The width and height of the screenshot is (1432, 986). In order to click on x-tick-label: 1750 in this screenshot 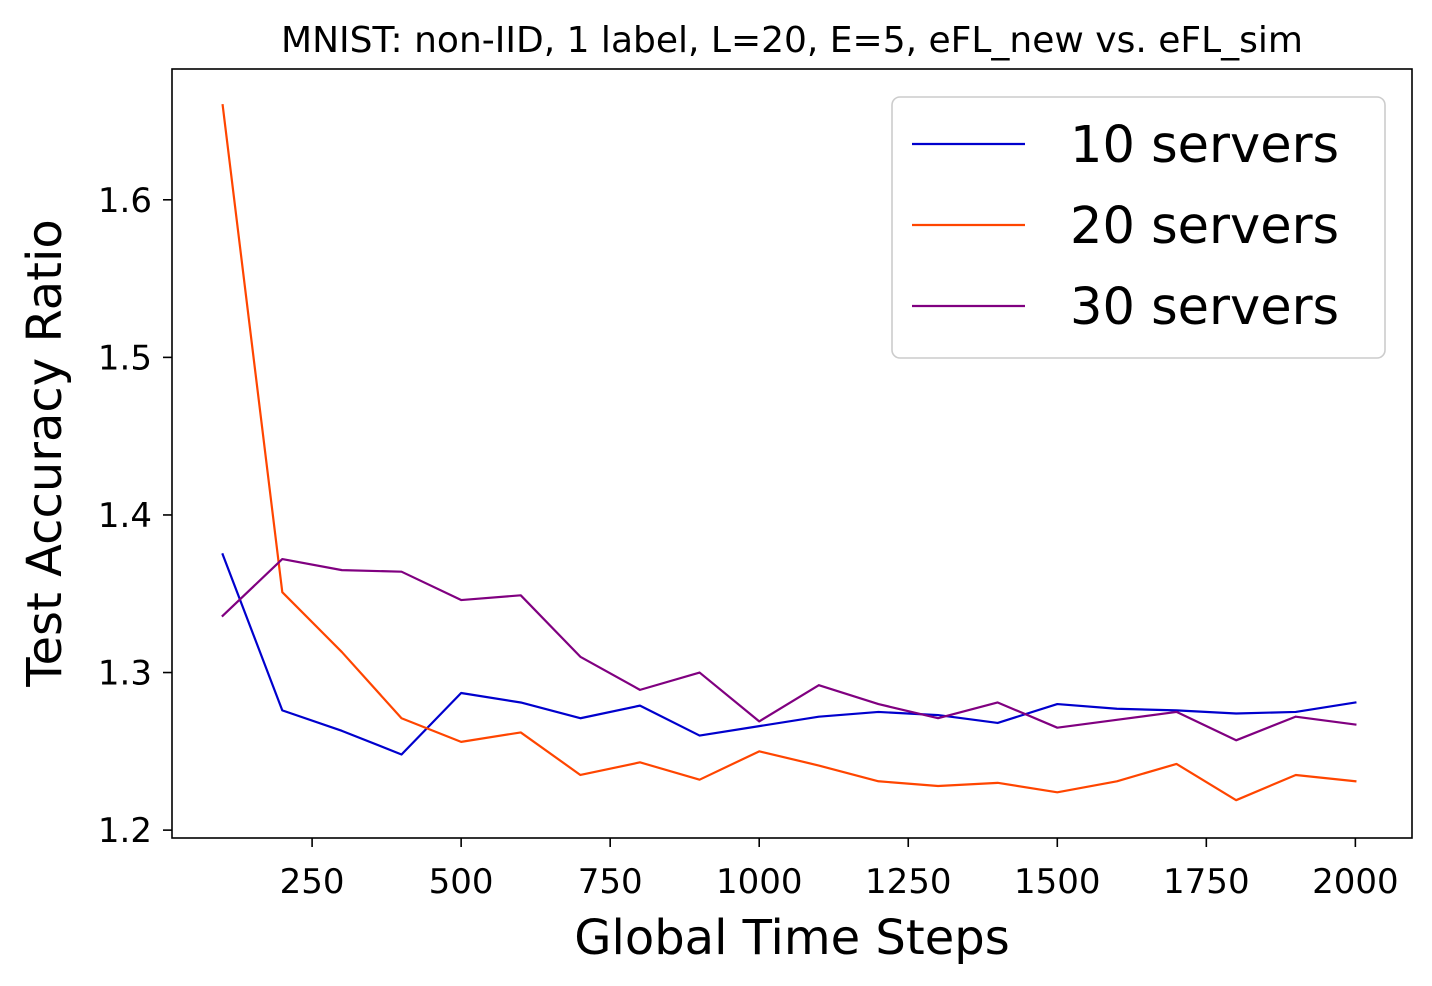, I will do `click(1206, 882)`.